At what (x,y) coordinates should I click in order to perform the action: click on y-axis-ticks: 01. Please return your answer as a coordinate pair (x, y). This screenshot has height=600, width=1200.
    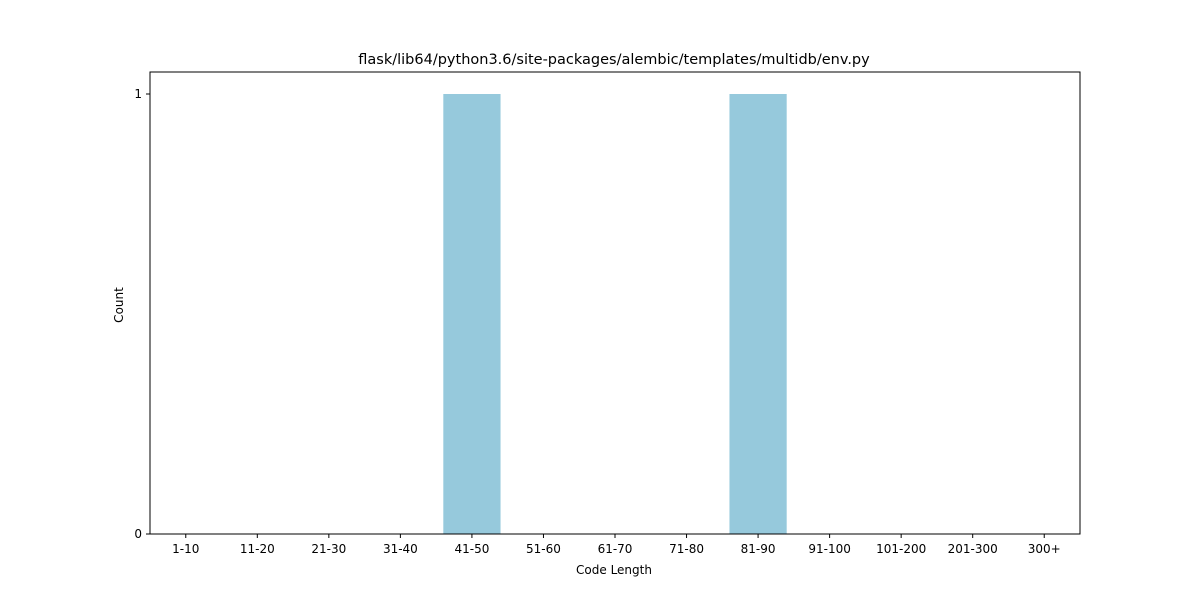
    Looking at the image, I should click on (142, 314).